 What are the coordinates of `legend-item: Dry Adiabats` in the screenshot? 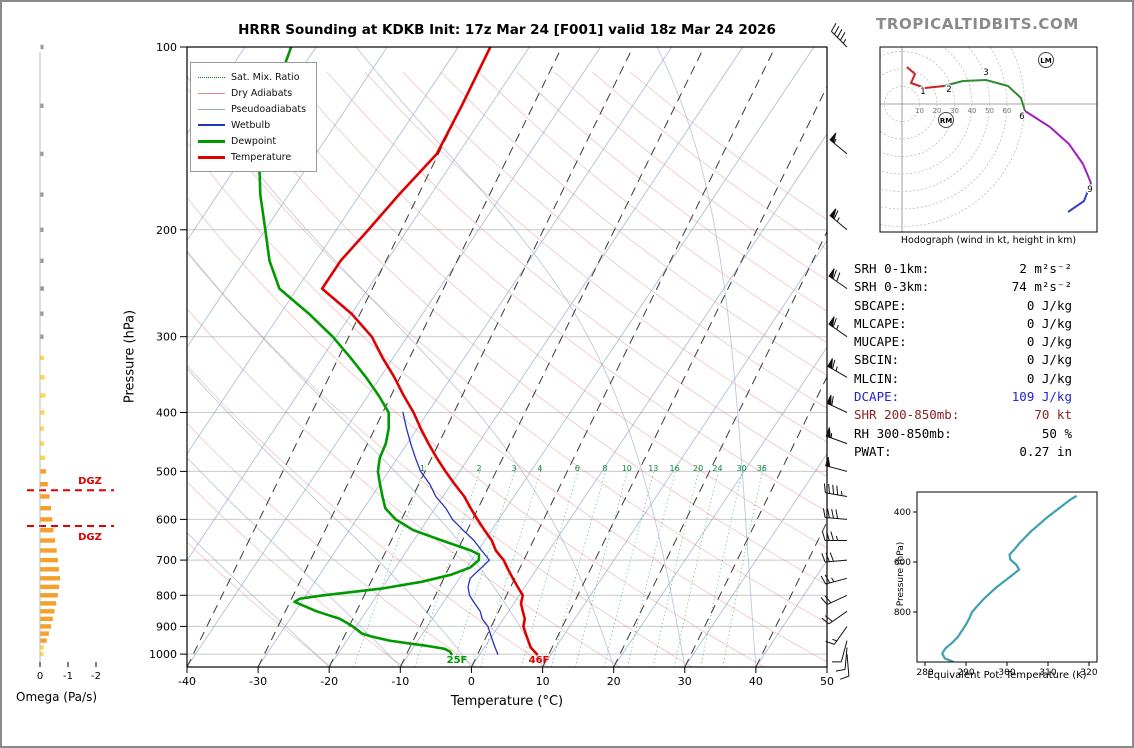 It's located at (252, 93).